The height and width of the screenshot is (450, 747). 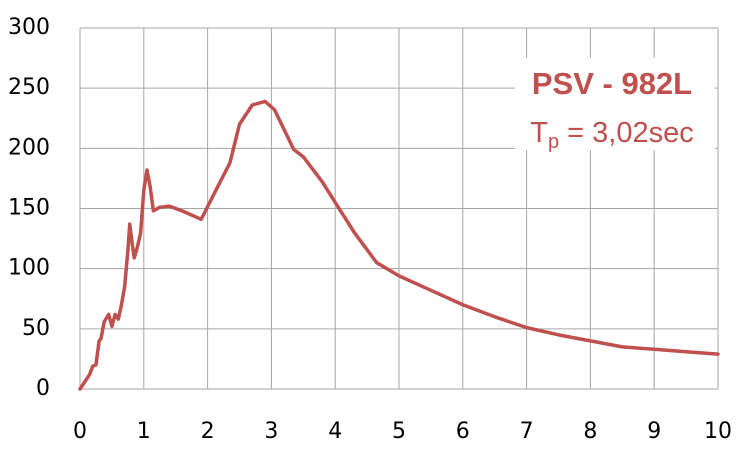 I want to click on x-tick-label: 0, so click(x=80, y=431).